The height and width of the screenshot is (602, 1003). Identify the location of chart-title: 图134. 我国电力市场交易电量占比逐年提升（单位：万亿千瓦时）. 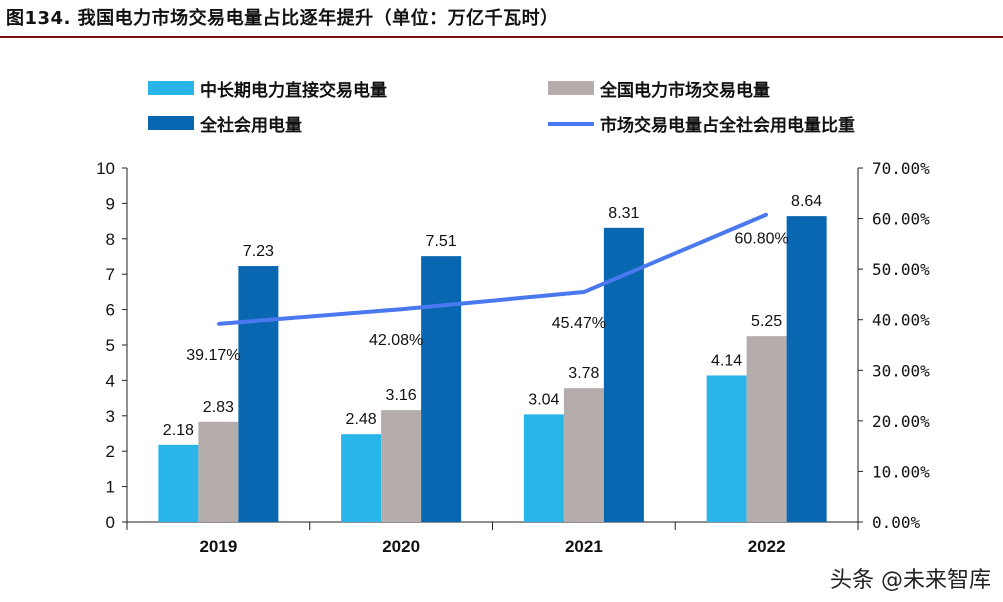
(282, 18).